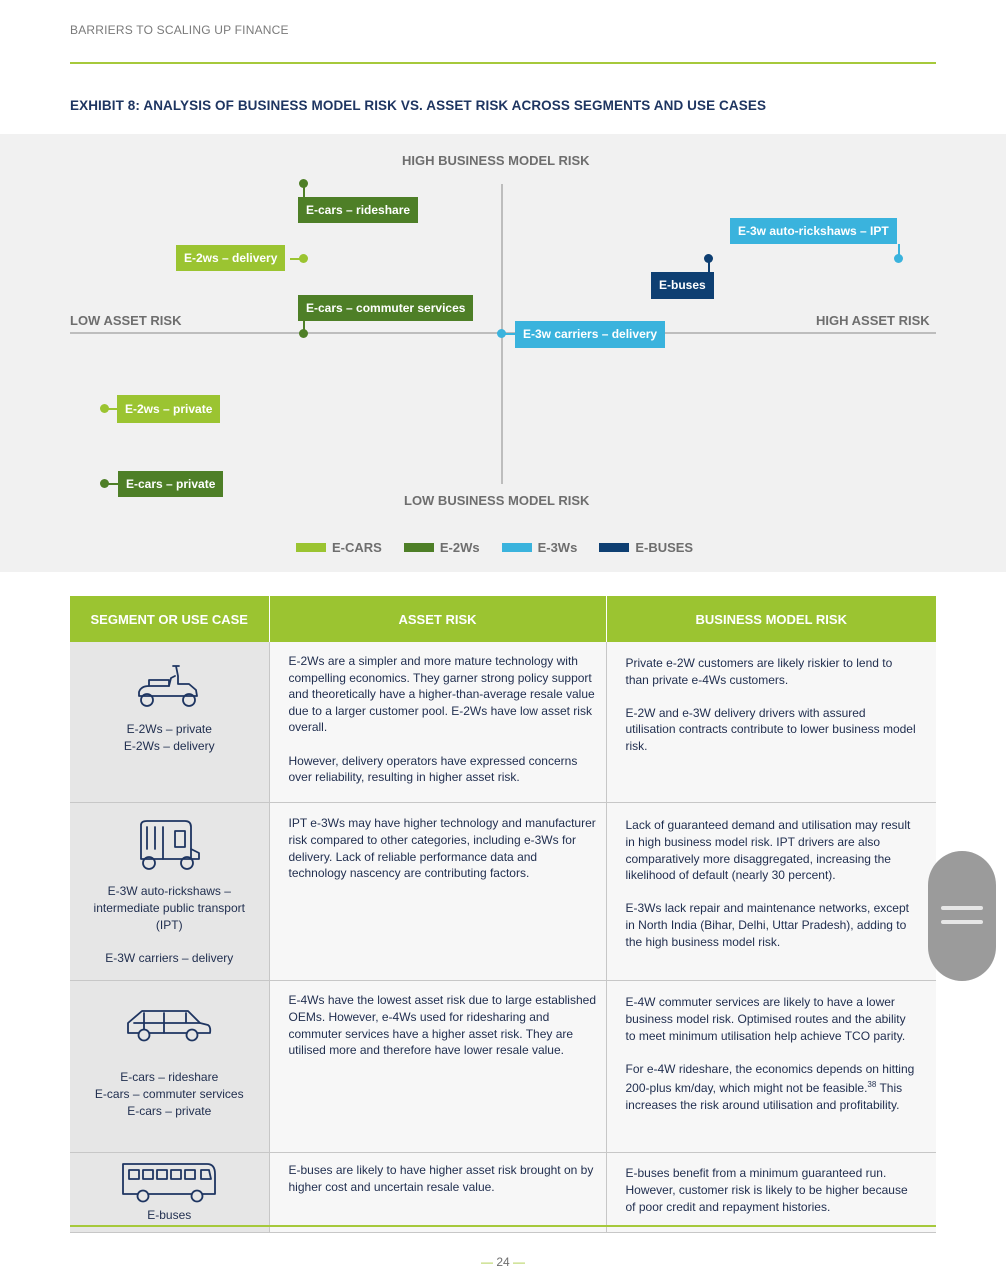 Image resolution: width=1006 pixels, height=1280 pixels. What do you see at coordinates (170, 845) in the screenshot?
I see `auto-rickshaw-icon` at bounding box center [170, 845].